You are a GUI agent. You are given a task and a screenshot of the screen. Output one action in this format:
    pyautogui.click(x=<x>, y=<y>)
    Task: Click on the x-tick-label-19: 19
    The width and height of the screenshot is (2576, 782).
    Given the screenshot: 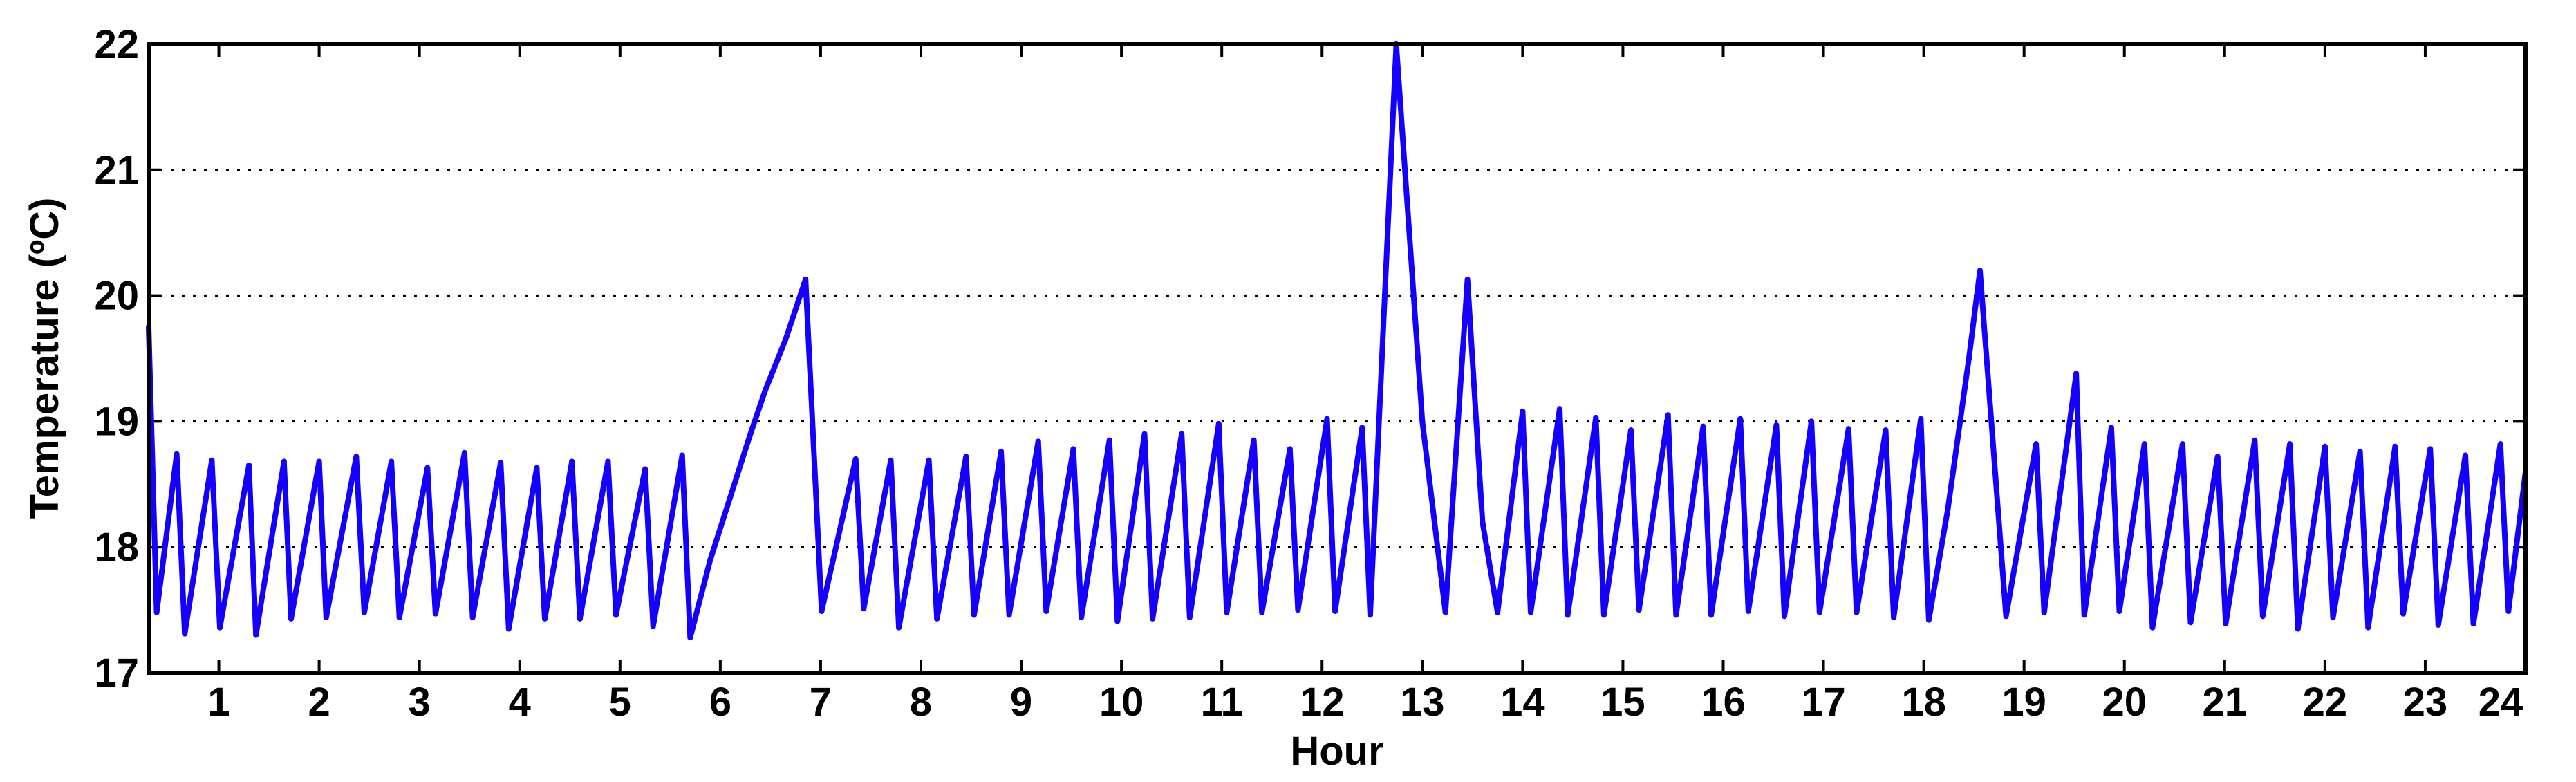 What is the action you would take?
    pyautogui.click(x=2023, y=702)
    